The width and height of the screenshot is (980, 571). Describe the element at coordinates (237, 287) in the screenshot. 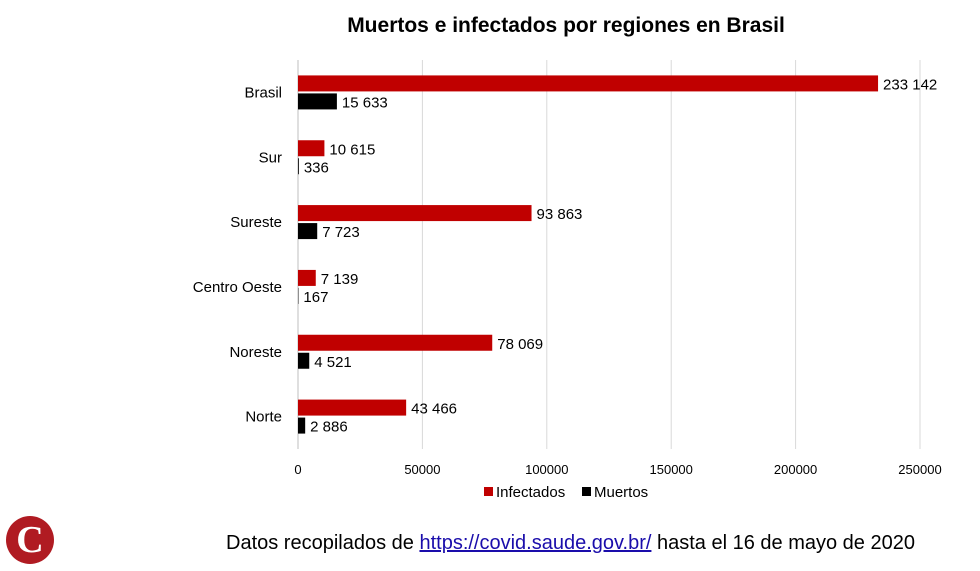

I see `category-label: Centro Oeste` at that location.